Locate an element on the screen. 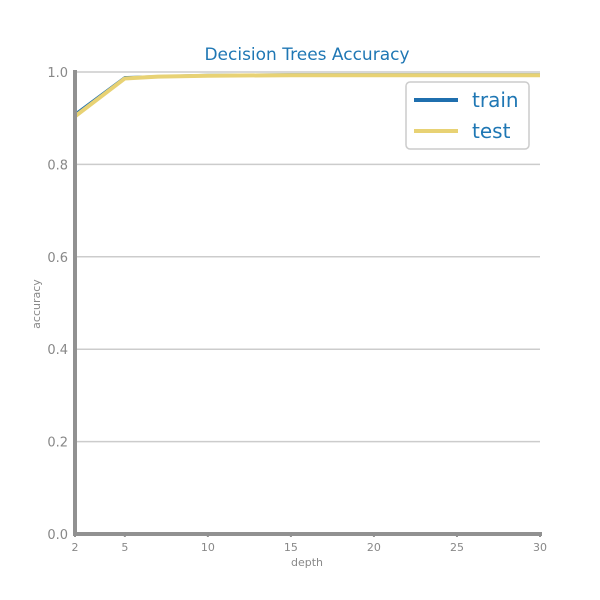  chart-title: Decision Trees Accuracy is located at coordinates (306, 55).